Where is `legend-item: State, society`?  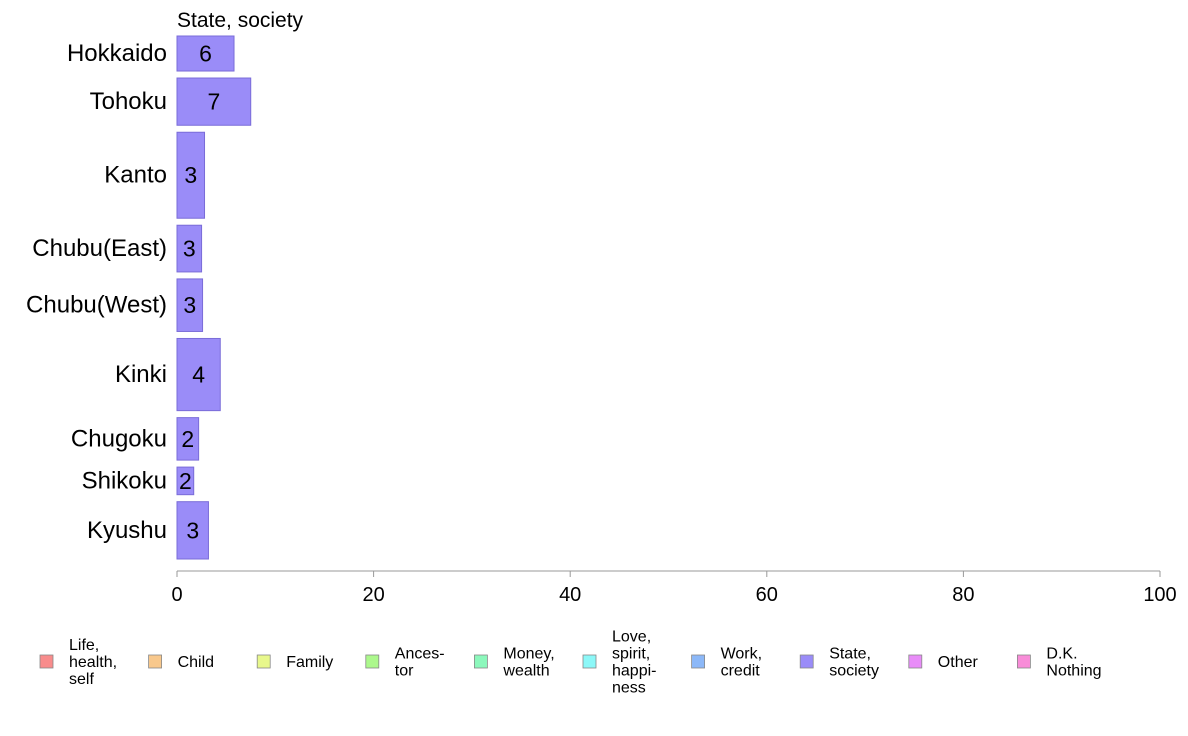
legend-item: State, society is located at coordinates (839, 662).